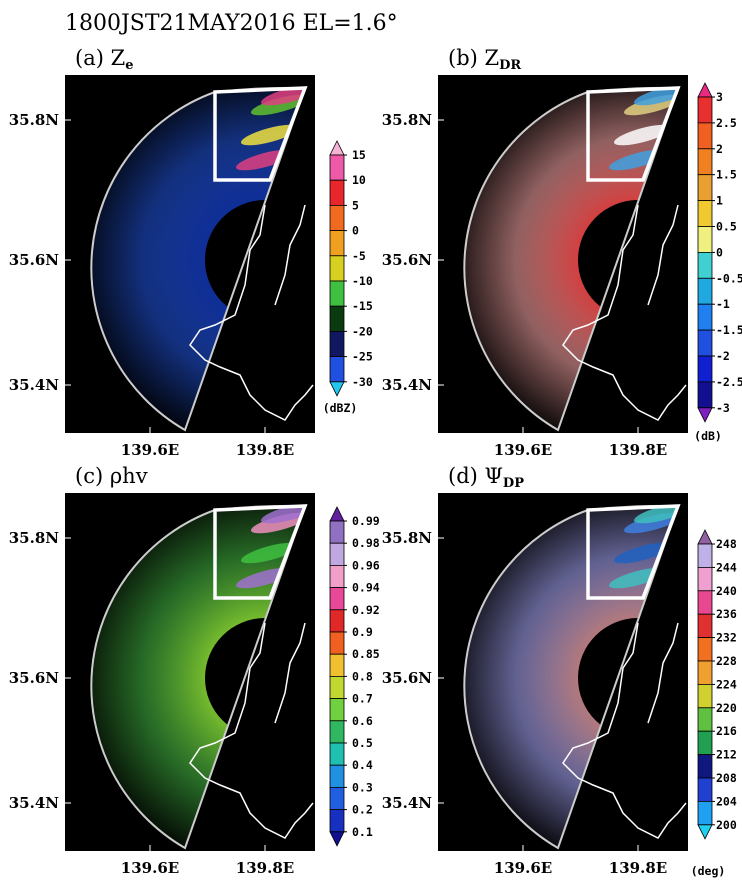 The height and width of the screenshot is (891, 742). Describe the element at coordinates (729, 330) in the screenshot. I see `colorbar-label: -1.5` at that location.